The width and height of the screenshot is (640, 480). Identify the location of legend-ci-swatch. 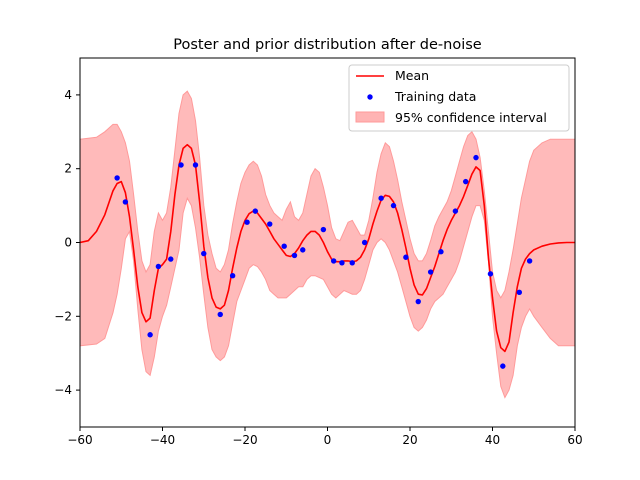
(370, 117).